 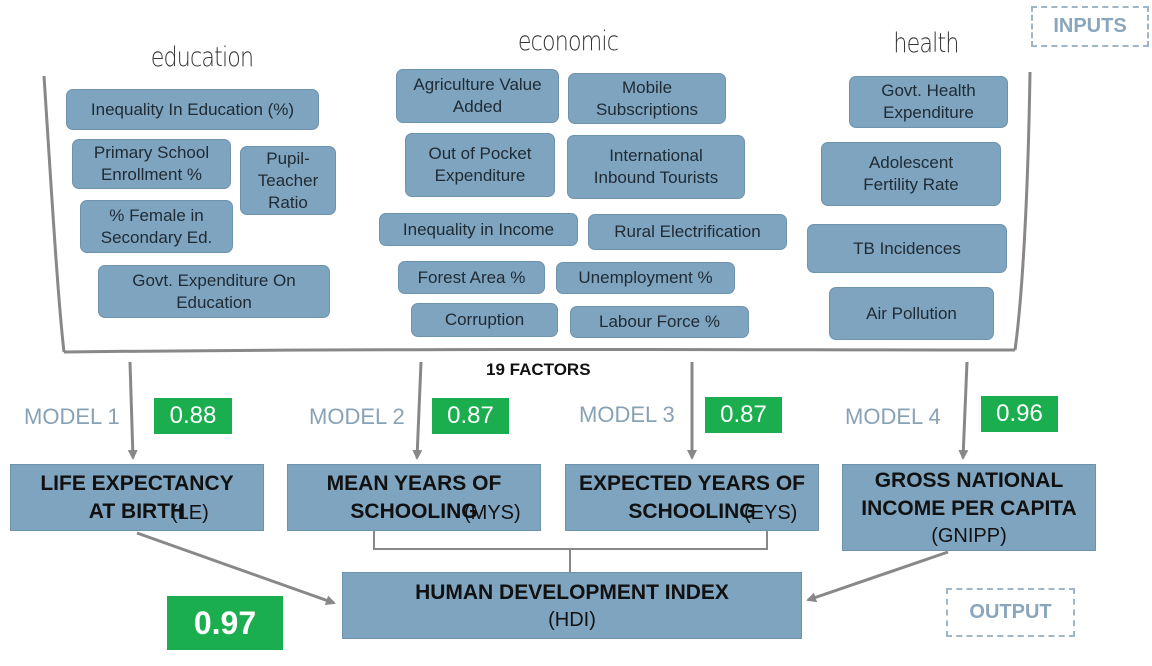 I want to click on factor-labour-force: Labour Force %, so click(x=659, y=322).